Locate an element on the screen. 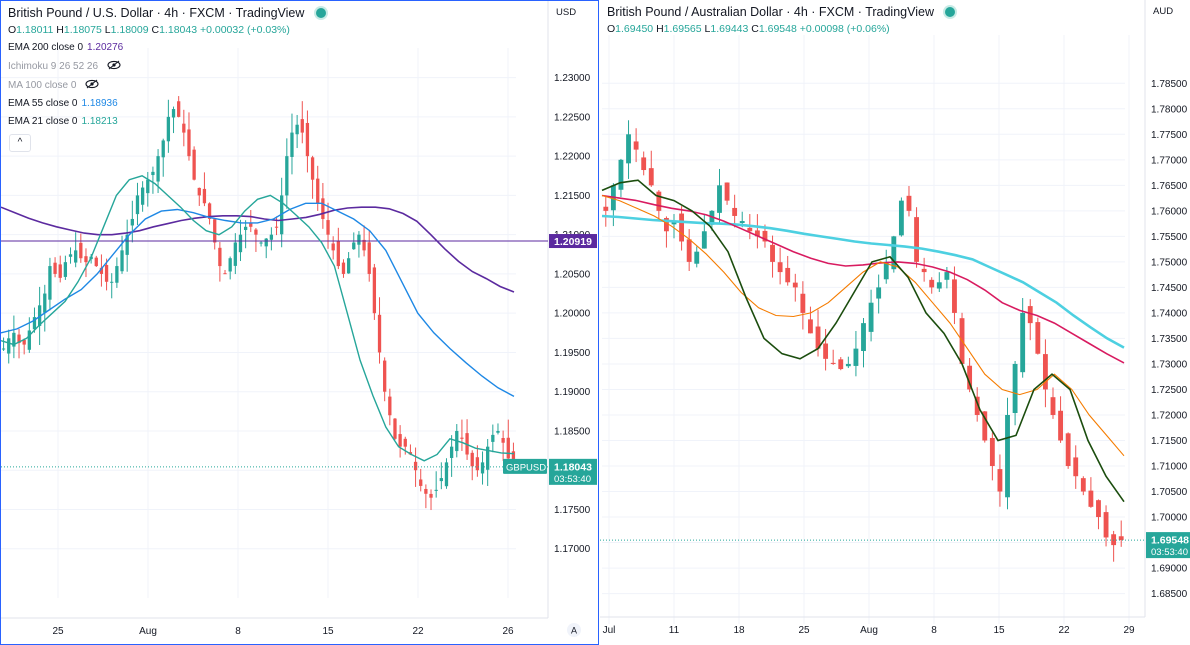 The width and height of the screenshot is (1190, 645). indicator-ma100: MA 100 close 0 is located at coordinates (53, 85).